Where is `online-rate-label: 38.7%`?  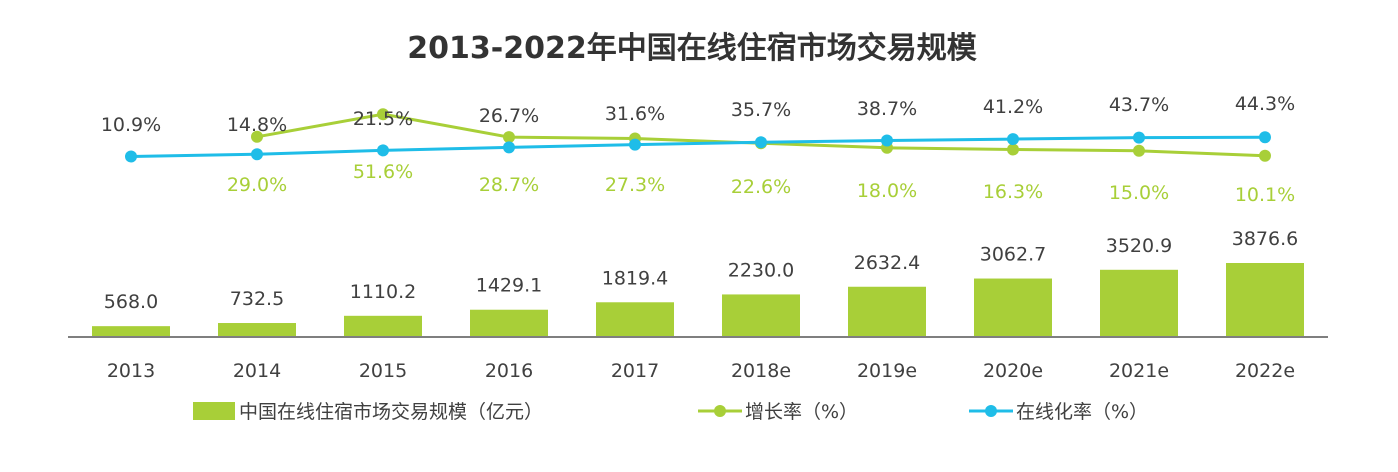
online-rate-label: 38.7% is located at coordinates (887, 109).